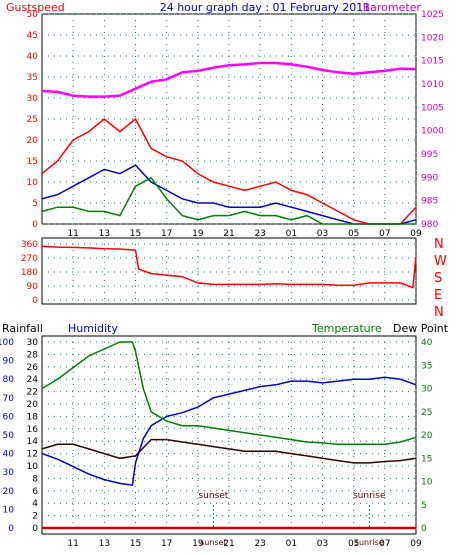  Describe the element at coordinates (432, 15) in the screenshot. I see `right-axis-tick-label: 1025` at that location.